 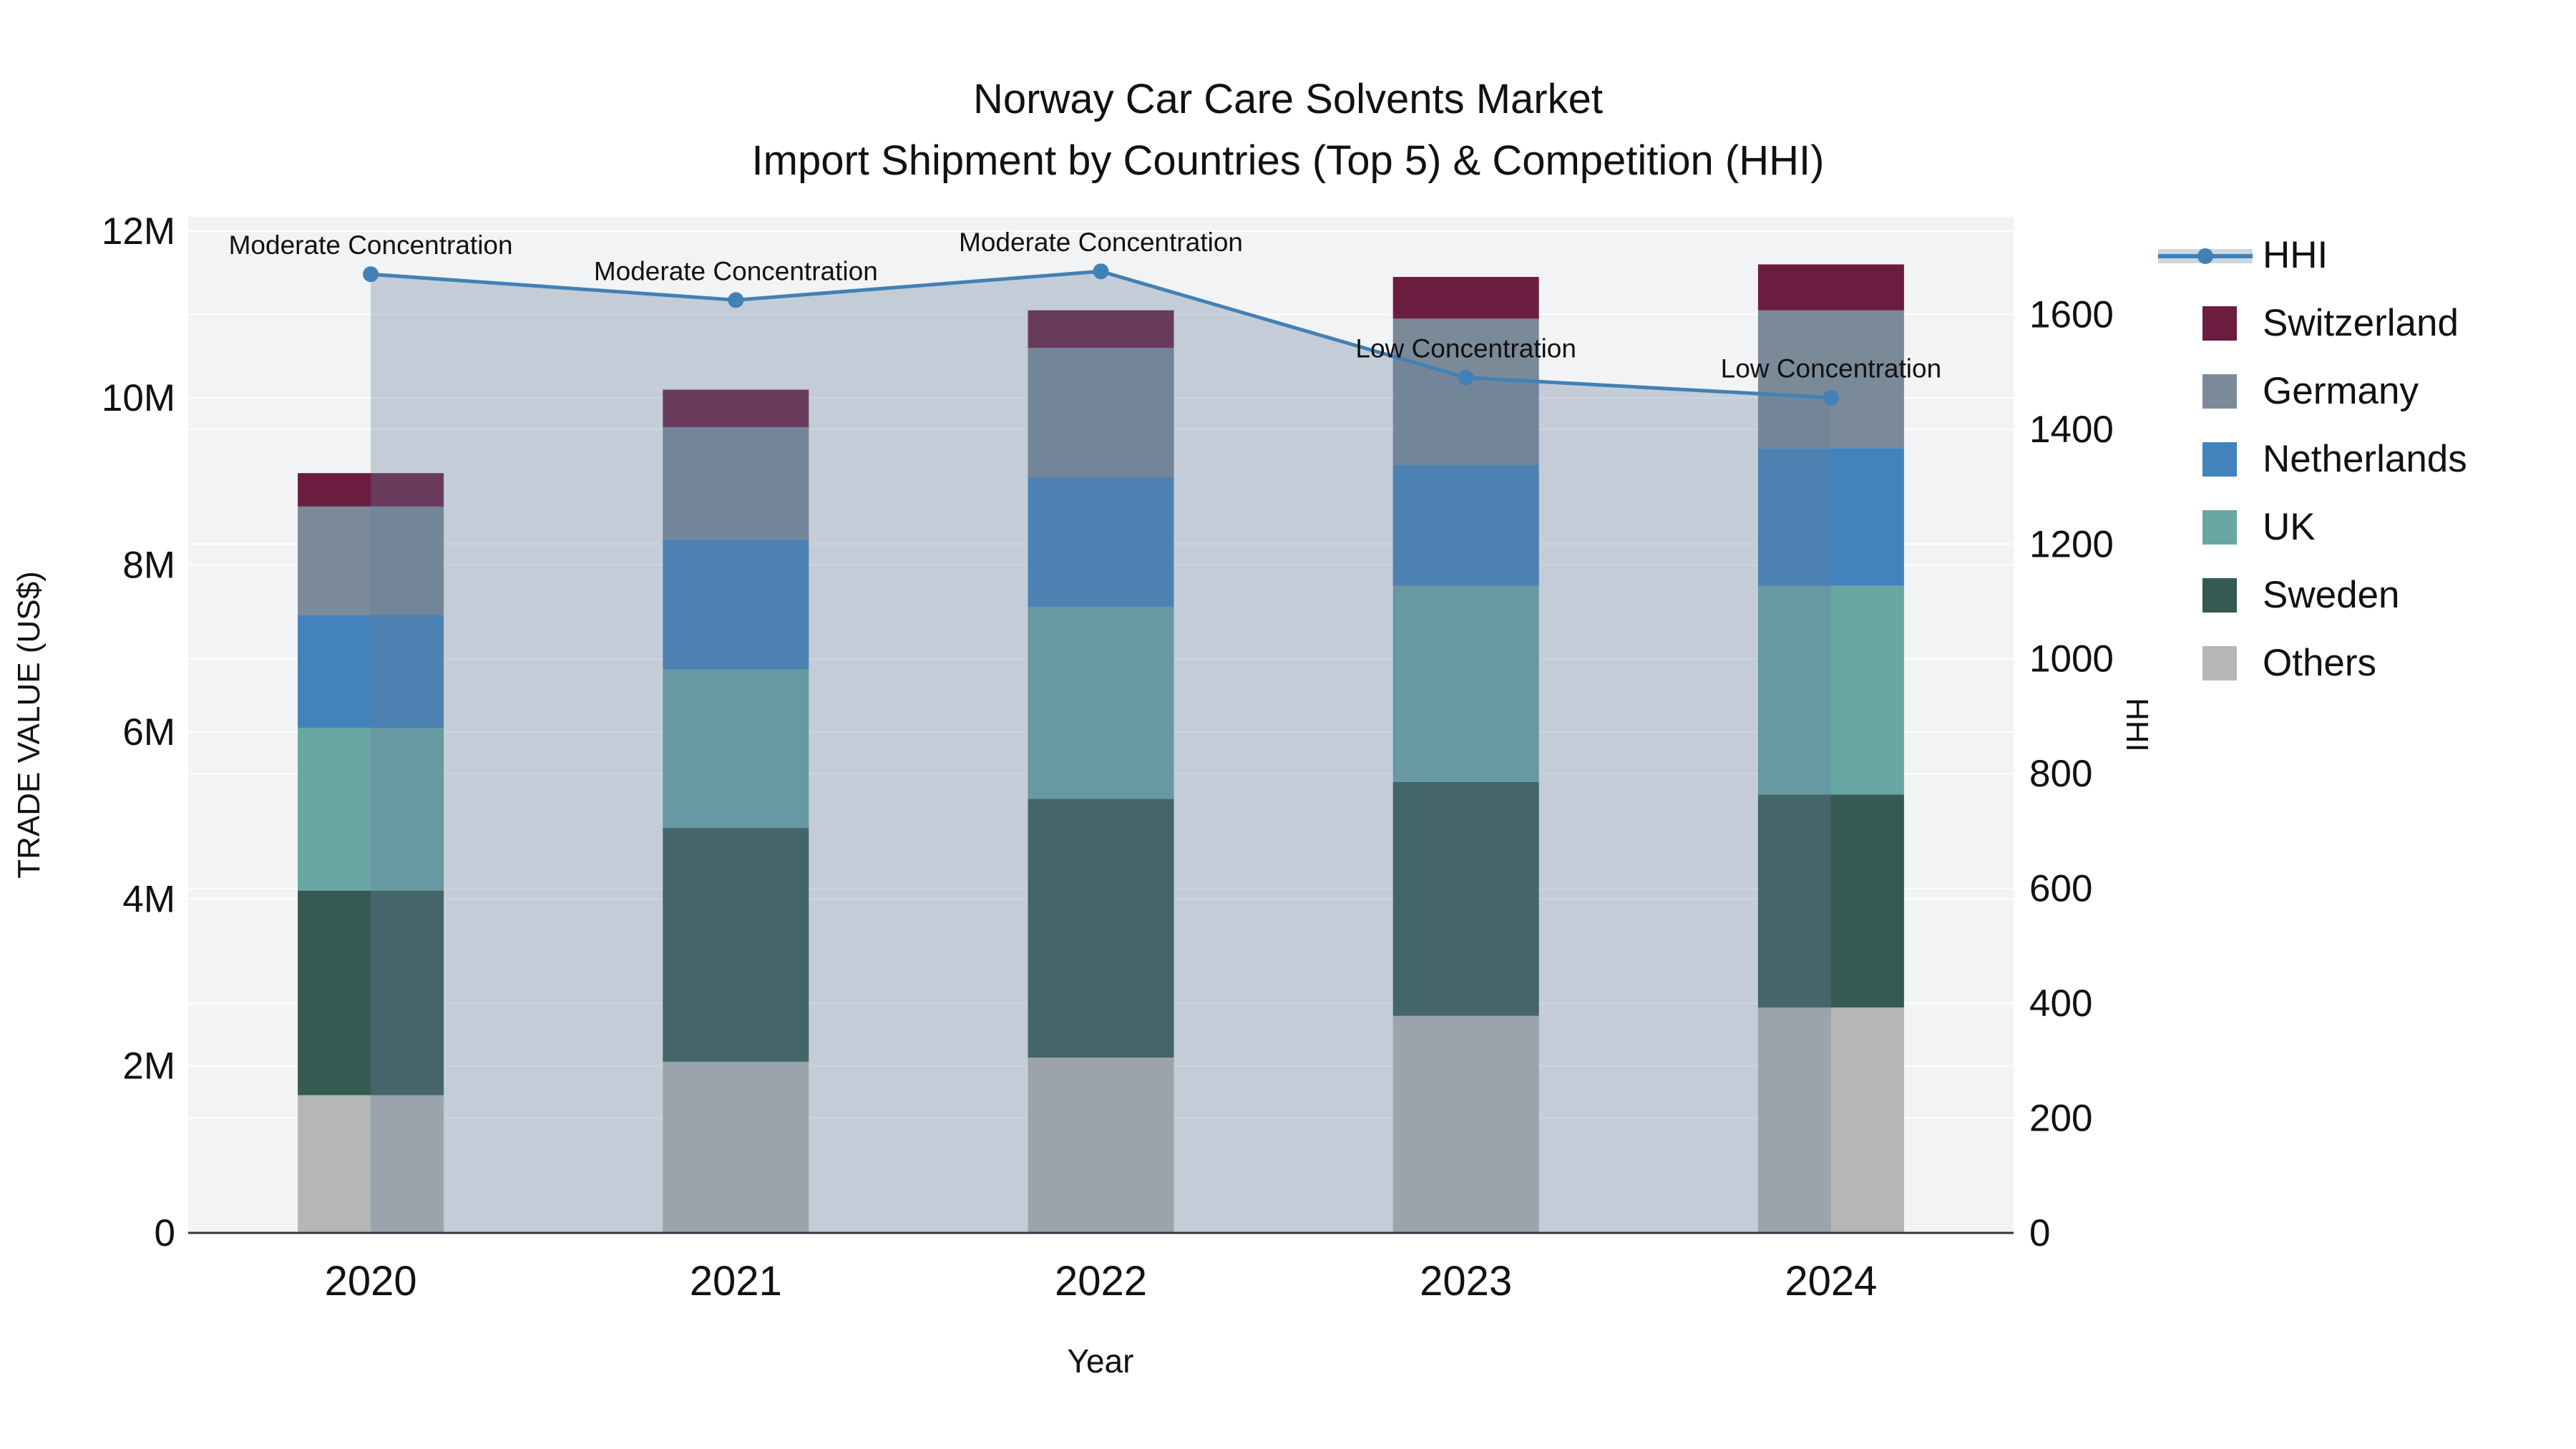 What do you see at coordinates (1831, 1281) in the screenshot?
I see `x-axis-tick-2024: 2024` at bounding box center [1831, 1281].